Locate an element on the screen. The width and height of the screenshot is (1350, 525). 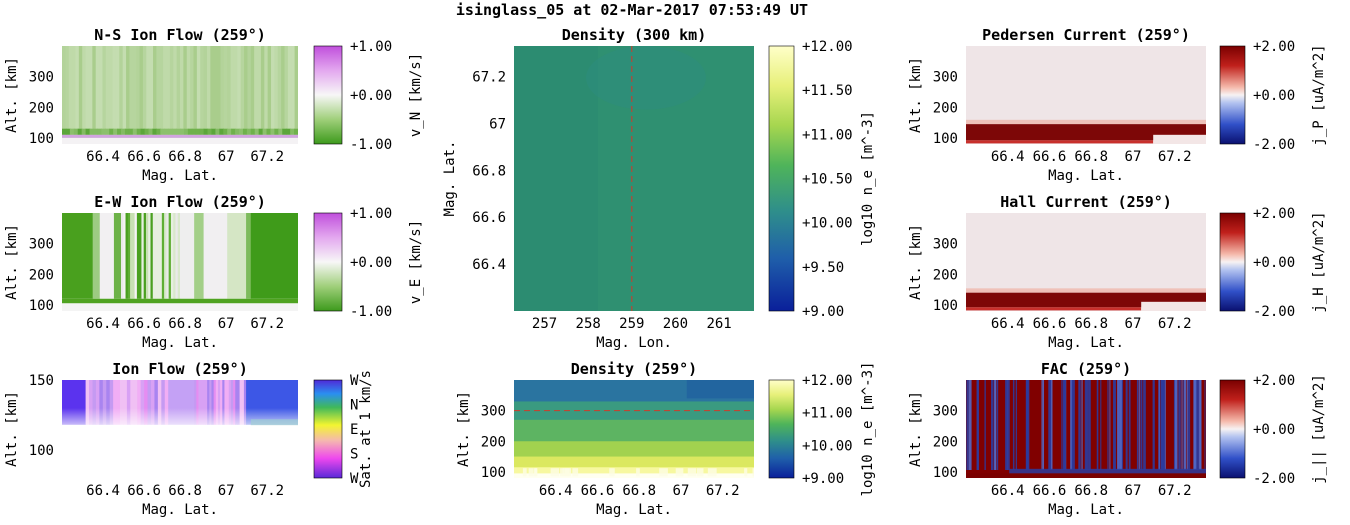
y-tick-label: 150 is located at coordinates (41, 381).